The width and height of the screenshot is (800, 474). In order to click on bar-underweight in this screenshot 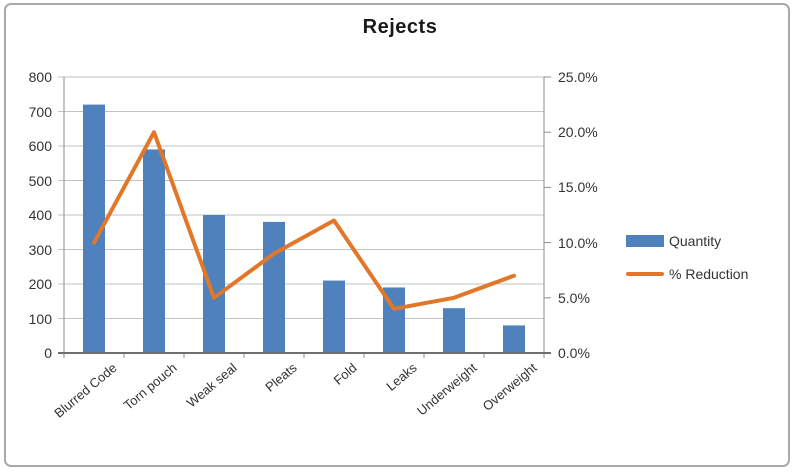, I will do `click(454, 330)`.